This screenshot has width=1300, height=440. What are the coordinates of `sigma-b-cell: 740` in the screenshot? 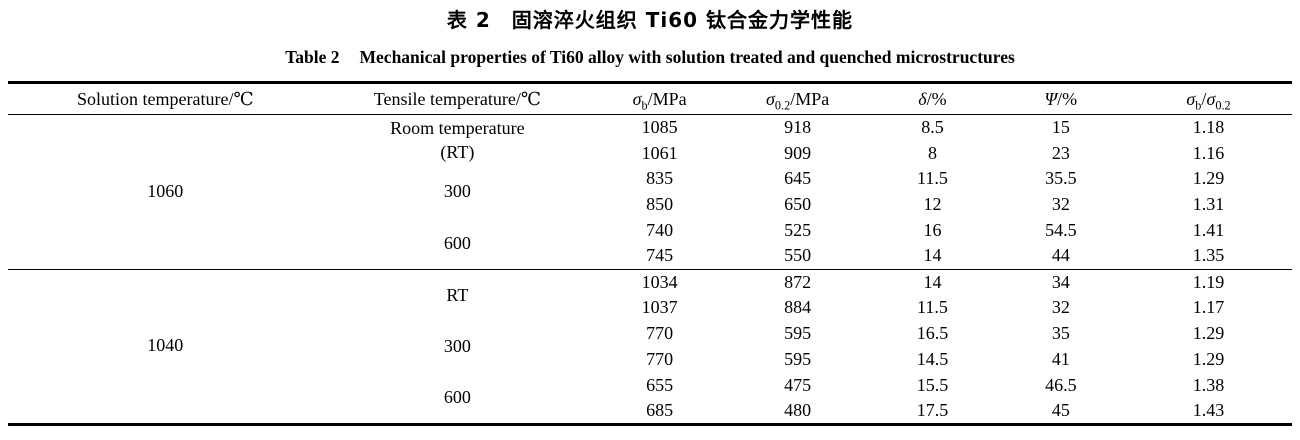 It's located at (660, 229).